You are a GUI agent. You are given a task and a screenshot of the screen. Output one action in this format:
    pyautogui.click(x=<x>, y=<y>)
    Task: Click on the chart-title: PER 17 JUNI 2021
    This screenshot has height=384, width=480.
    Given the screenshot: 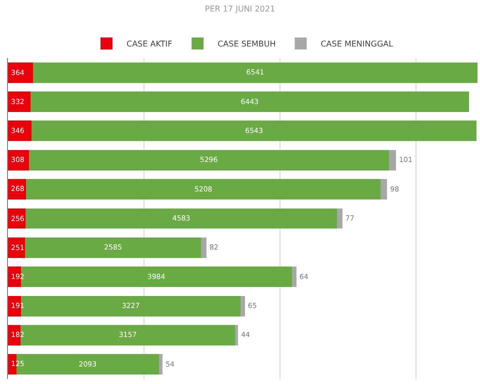 What is the action you would take?
    pyautogui.click(x=240, y=9)
    